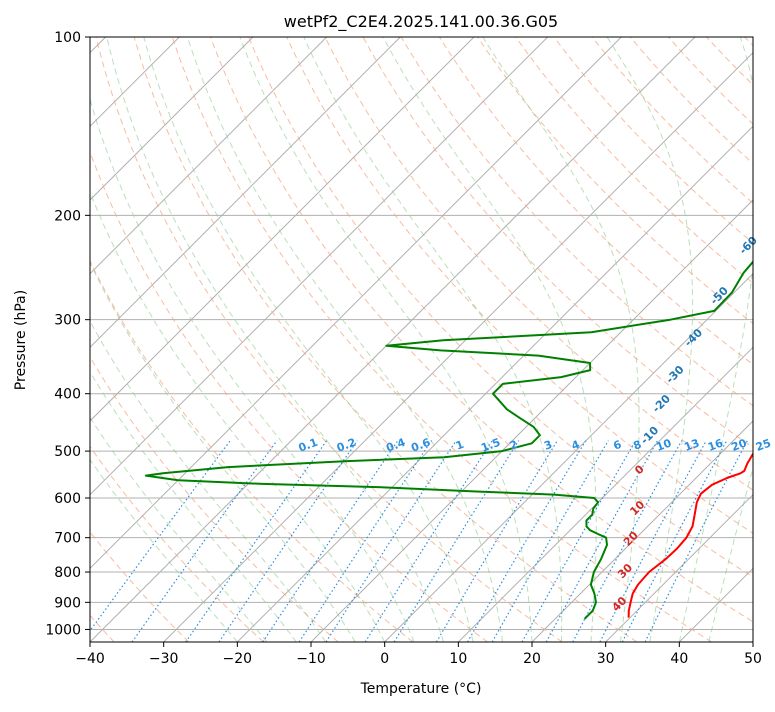 This screenshot has width=775, height=712. What do you see at coordinates (67, 321) in the screenshot?
I see `y-tick-label: 300` at bounding box center [67, 321].